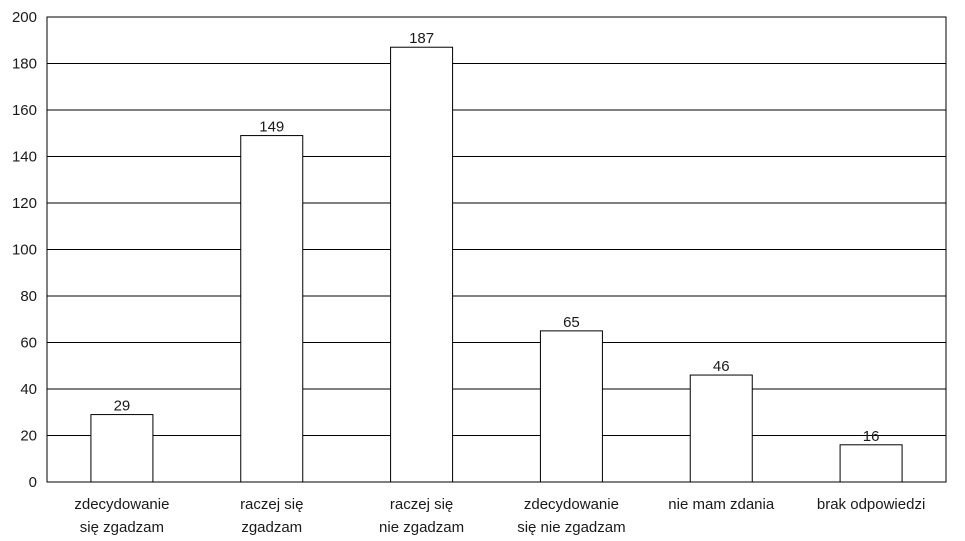 This screenshot has width=965, height=541. I want to click on data-label: 46, so click(721, 366).